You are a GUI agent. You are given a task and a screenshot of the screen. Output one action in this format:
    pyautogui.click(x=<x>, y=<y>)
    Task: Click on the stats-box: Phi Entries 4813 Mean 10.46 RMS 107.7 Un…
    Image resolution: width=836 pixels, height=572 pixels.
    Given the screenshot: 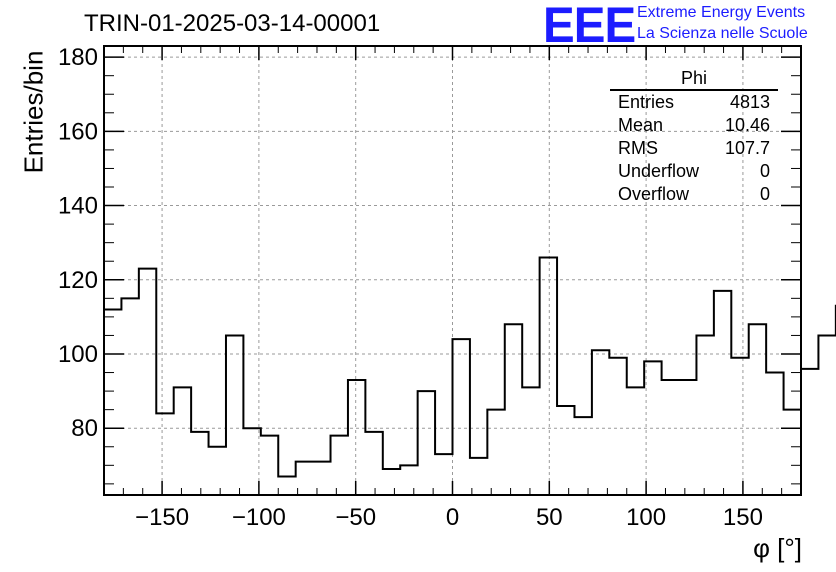 What is the action you would take?
    pyautogui.click(x=694, y=136)
    